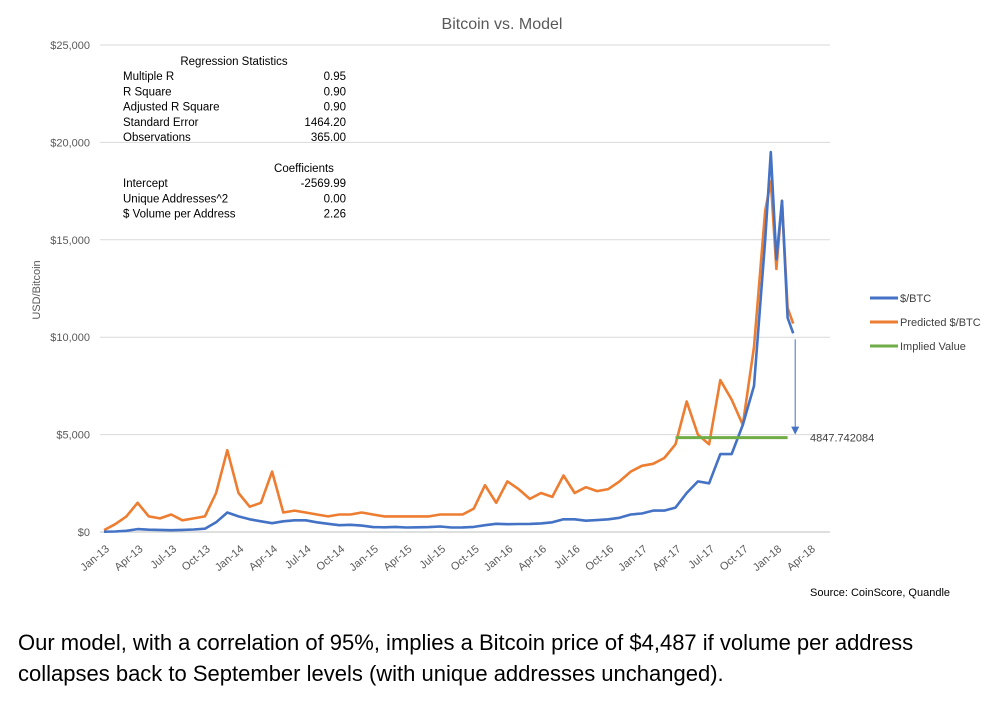  Describe the element at coordinates (148, 77) in the screenshot. I see `regression-label: Multiple R` at that location.